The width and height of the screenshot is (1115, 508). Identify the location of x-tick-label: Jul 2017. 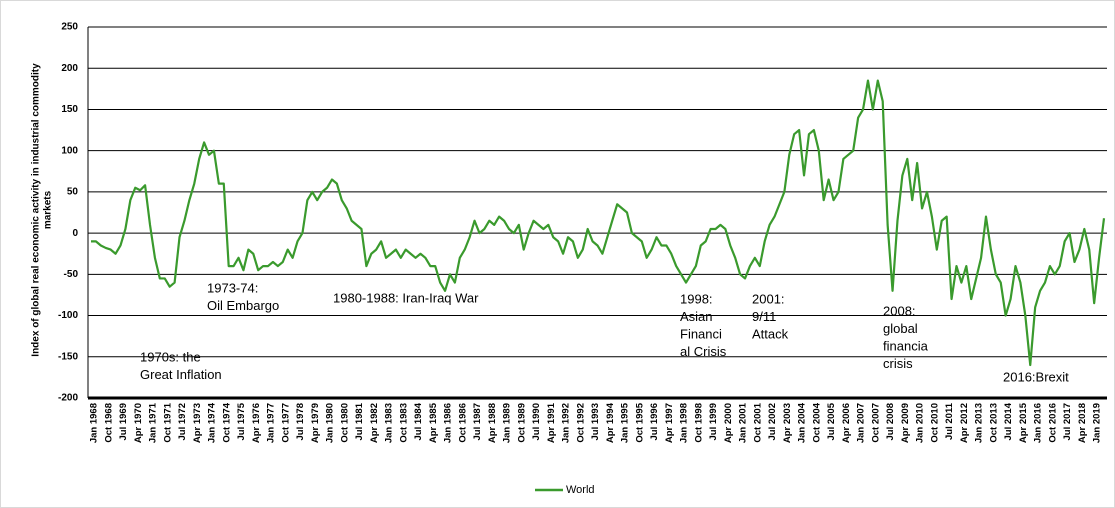
(1067, 422).